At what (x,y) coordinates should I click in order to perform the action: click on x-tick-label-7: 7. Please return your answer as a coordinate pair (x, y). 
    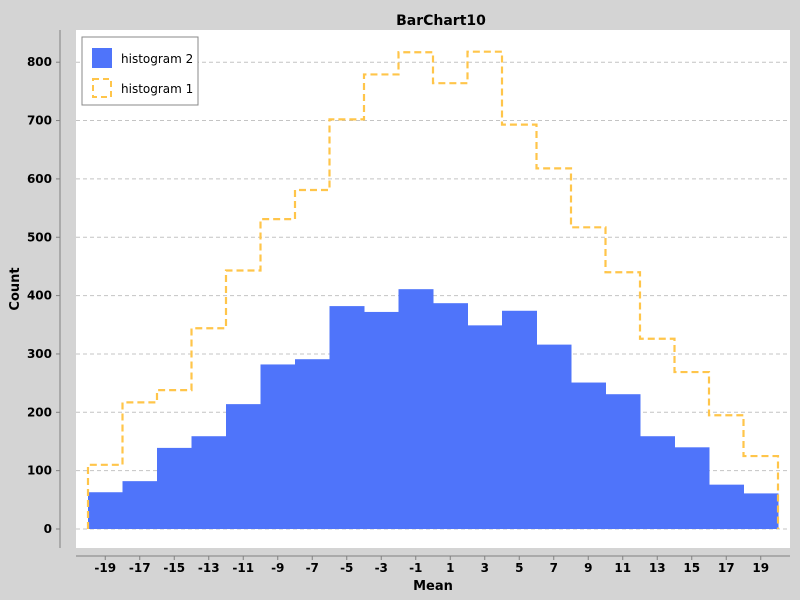
    Looking at the image, I should click on (554, 568).